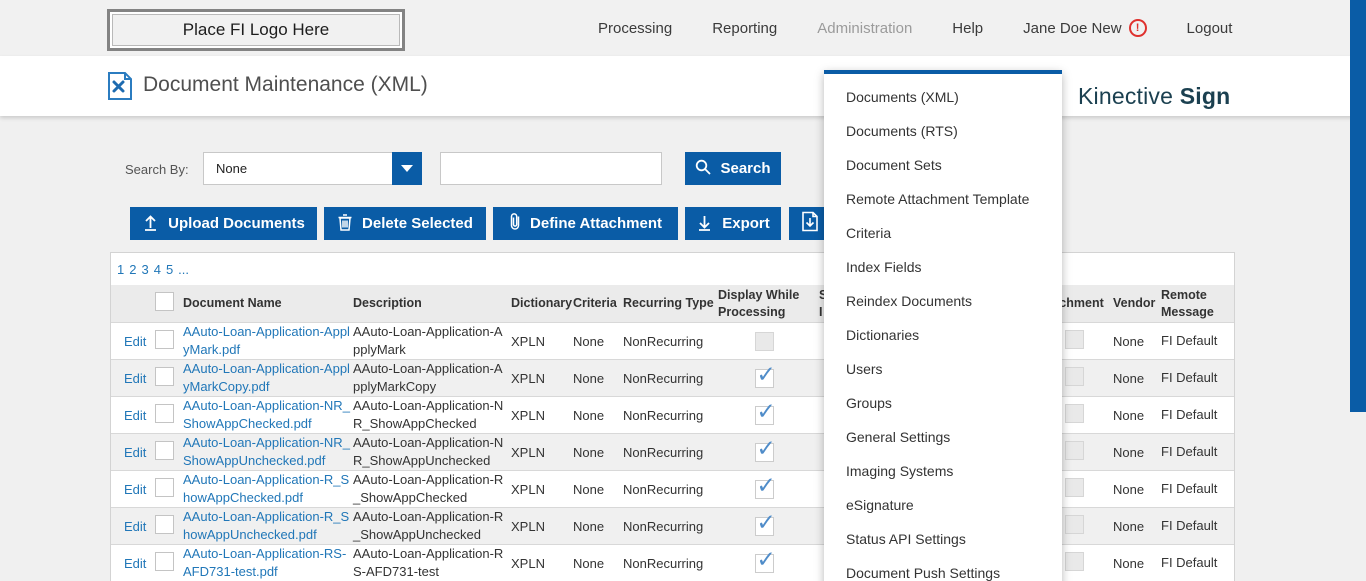 The width and height of the screenshot is (1366, 581). I want to click on delete-selected-button: Delete Selected, so click(405, 223).